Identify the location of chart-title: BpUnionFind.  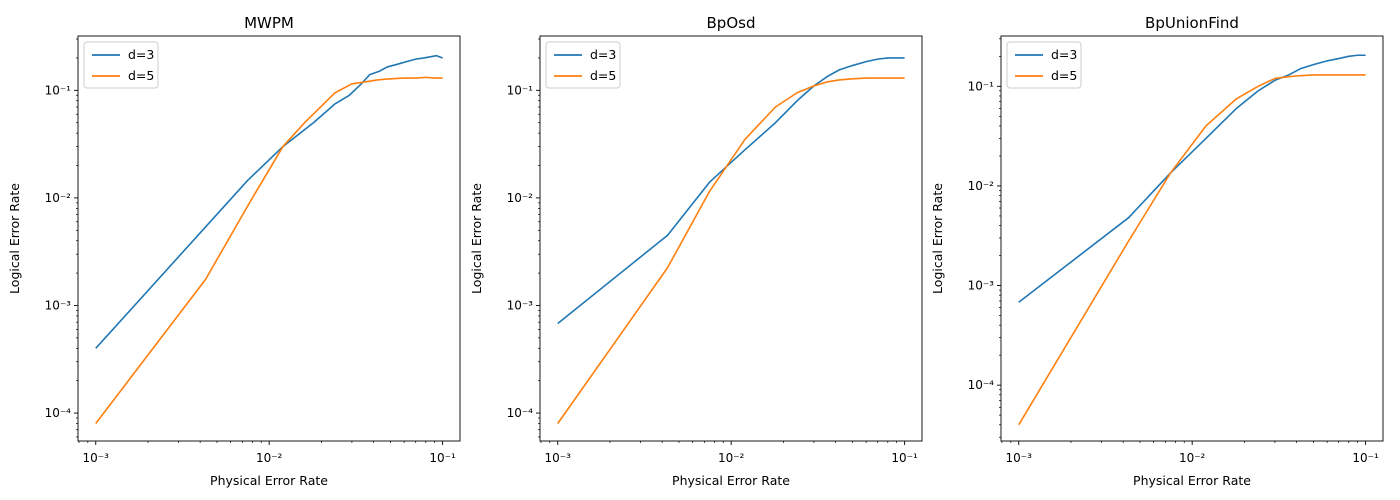
(1192, 23).